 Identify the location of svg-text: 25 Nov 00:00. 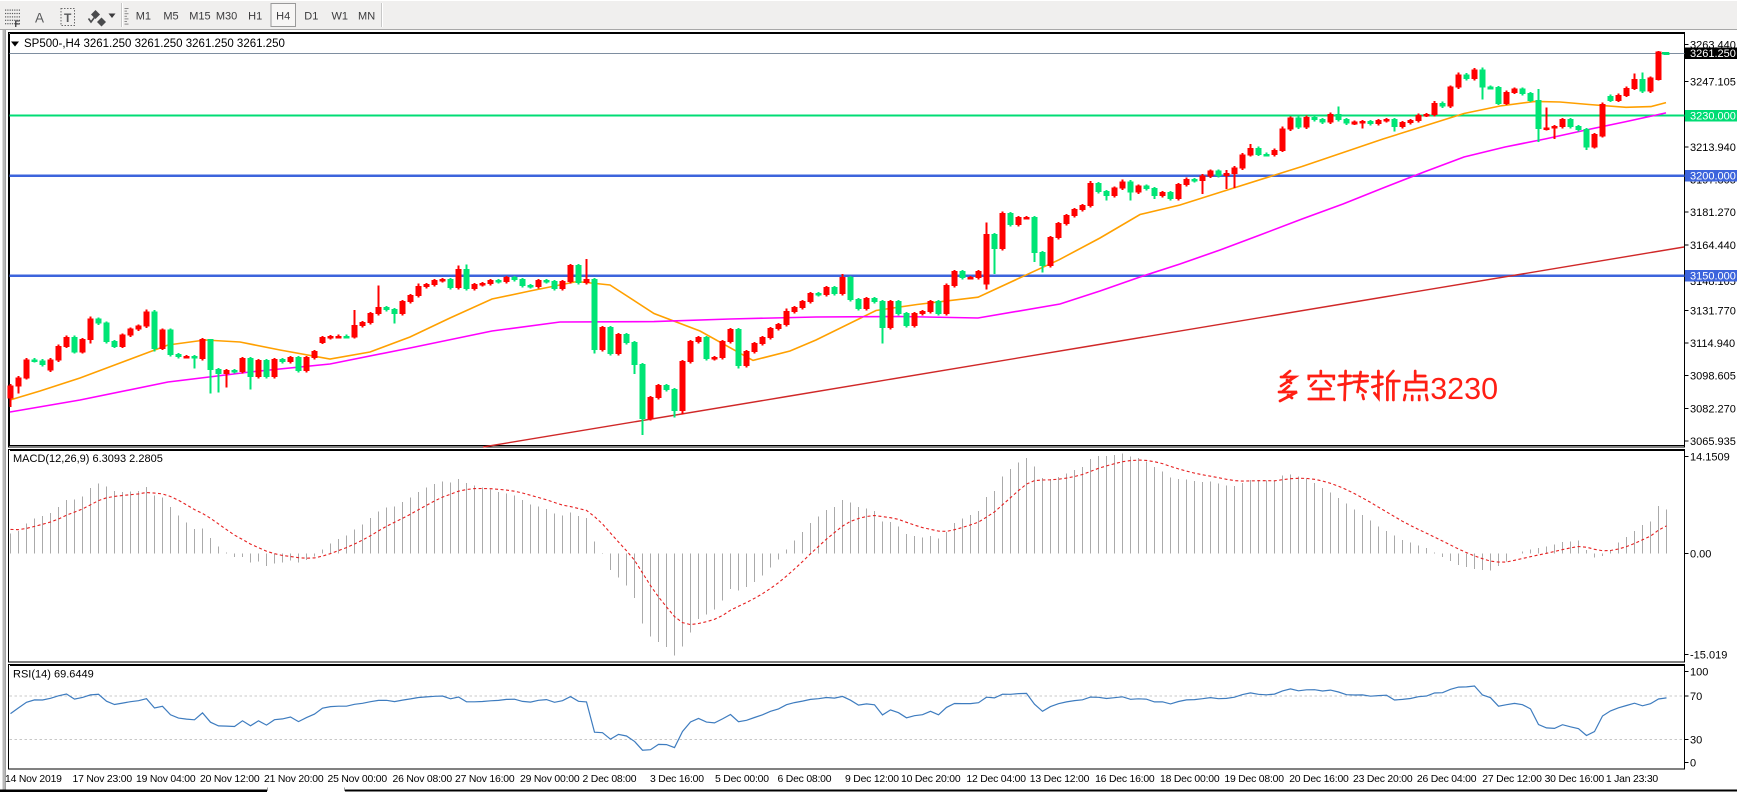
(358, 779).